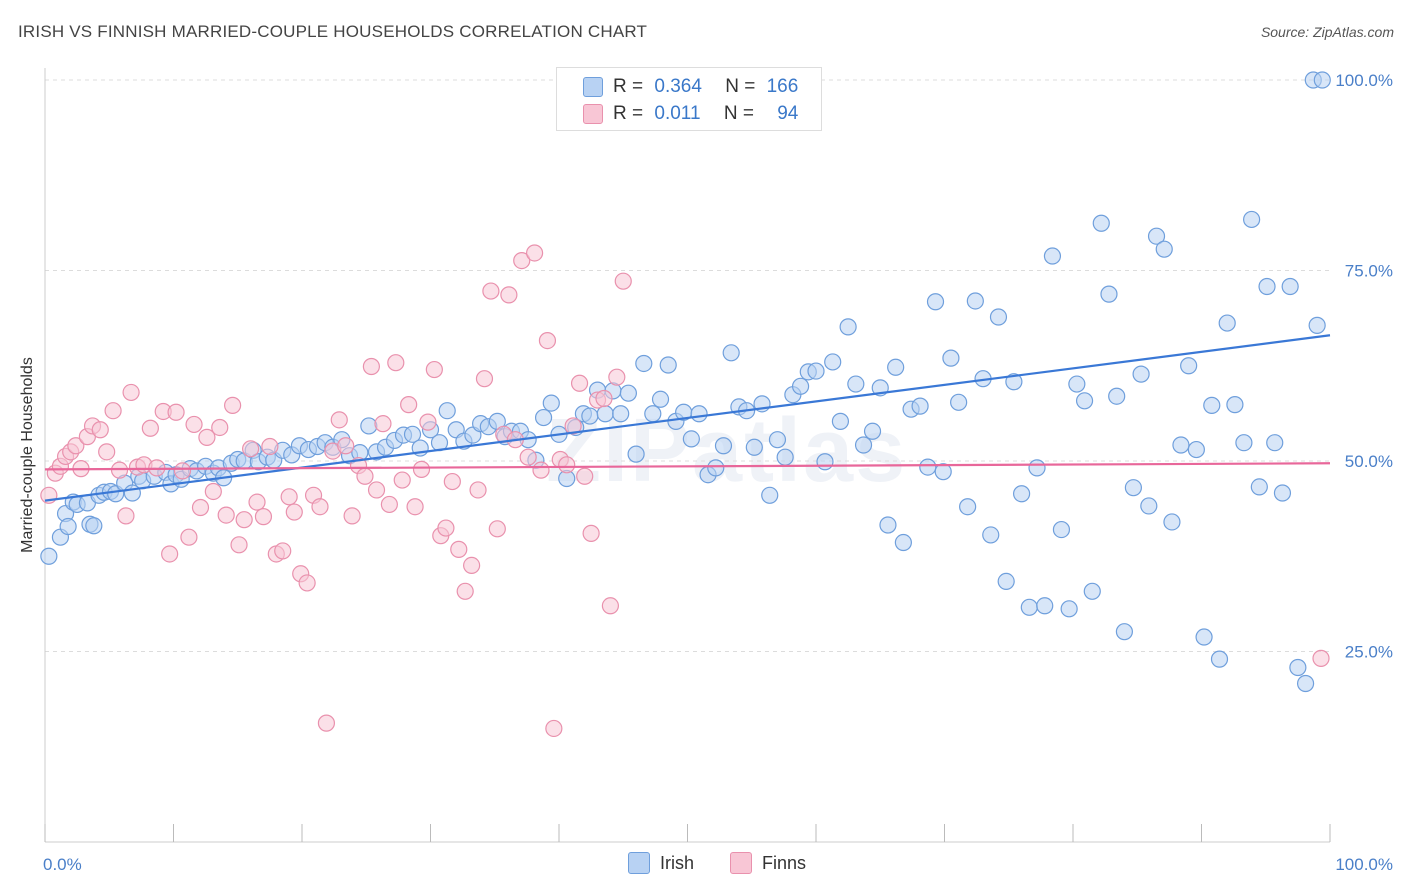 The width and height of the screenshot is (1406, 892). Describe the element at coordinates (784, 862) in the screenshot. I see `series-label-finns: Finns` at that location.